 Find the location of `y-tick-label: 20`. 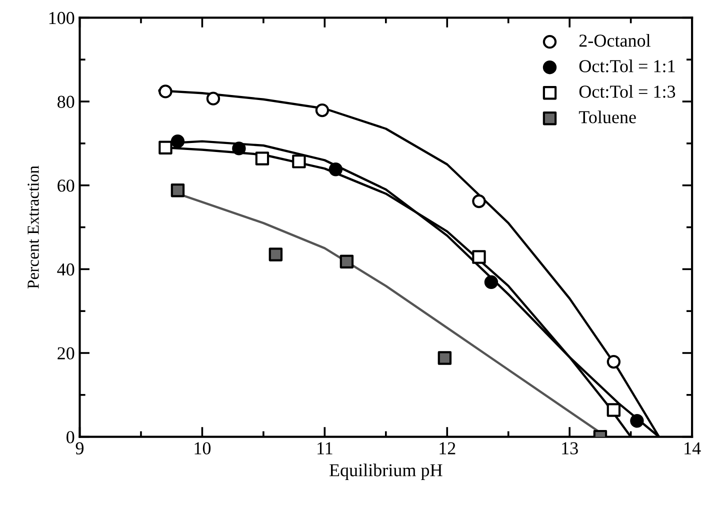

y-tick-label: 20 is located at coordinates (66, 353).